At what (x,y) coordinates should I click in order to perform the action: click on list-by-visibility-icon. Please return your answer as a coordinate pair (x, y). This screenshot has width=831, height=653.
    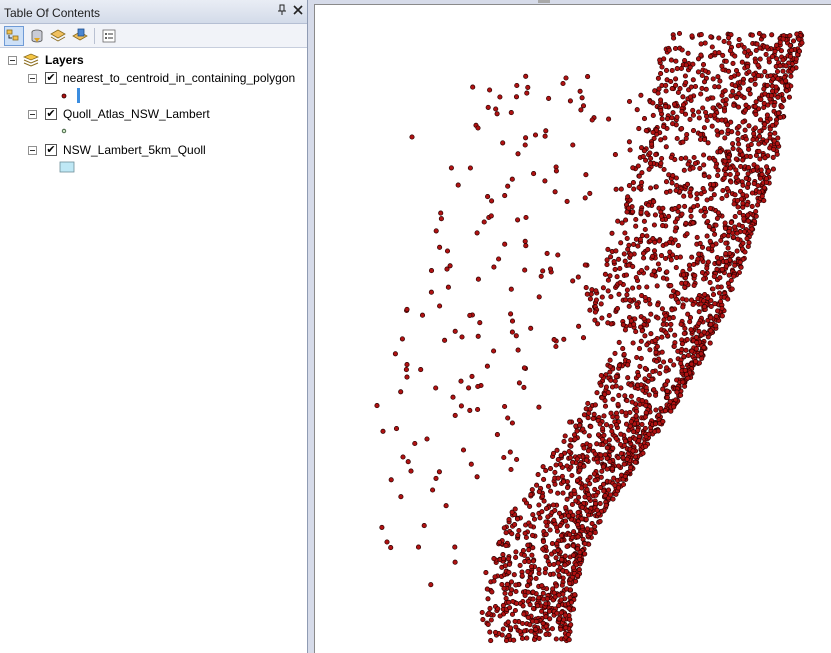
    Looking at the image, I should click on (58, 36).